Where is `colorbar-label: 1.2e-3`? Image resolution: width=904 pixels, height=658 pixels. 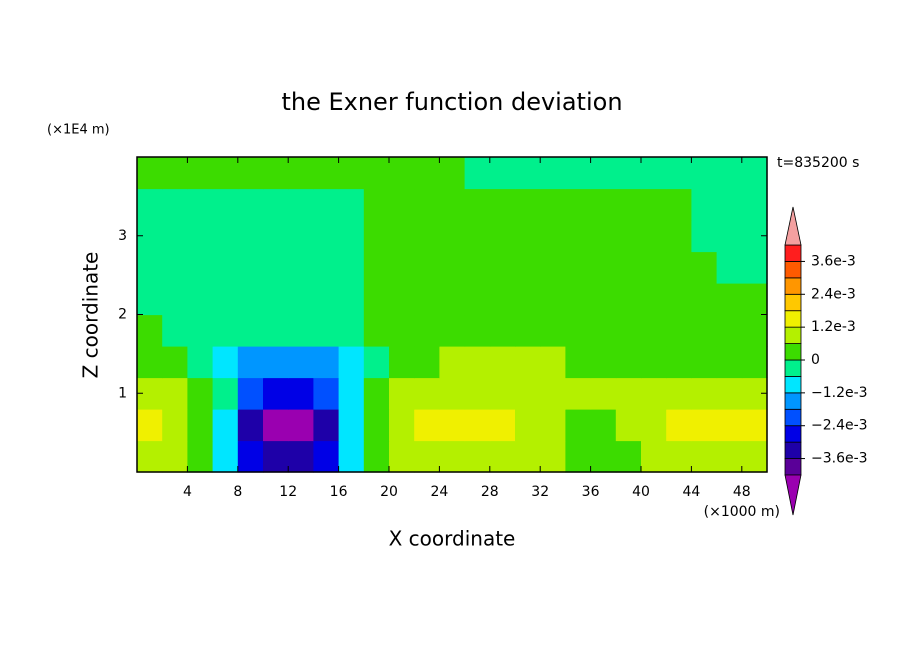
colorbar-label: 1.2e-3 is located at coordinates (833, 327).